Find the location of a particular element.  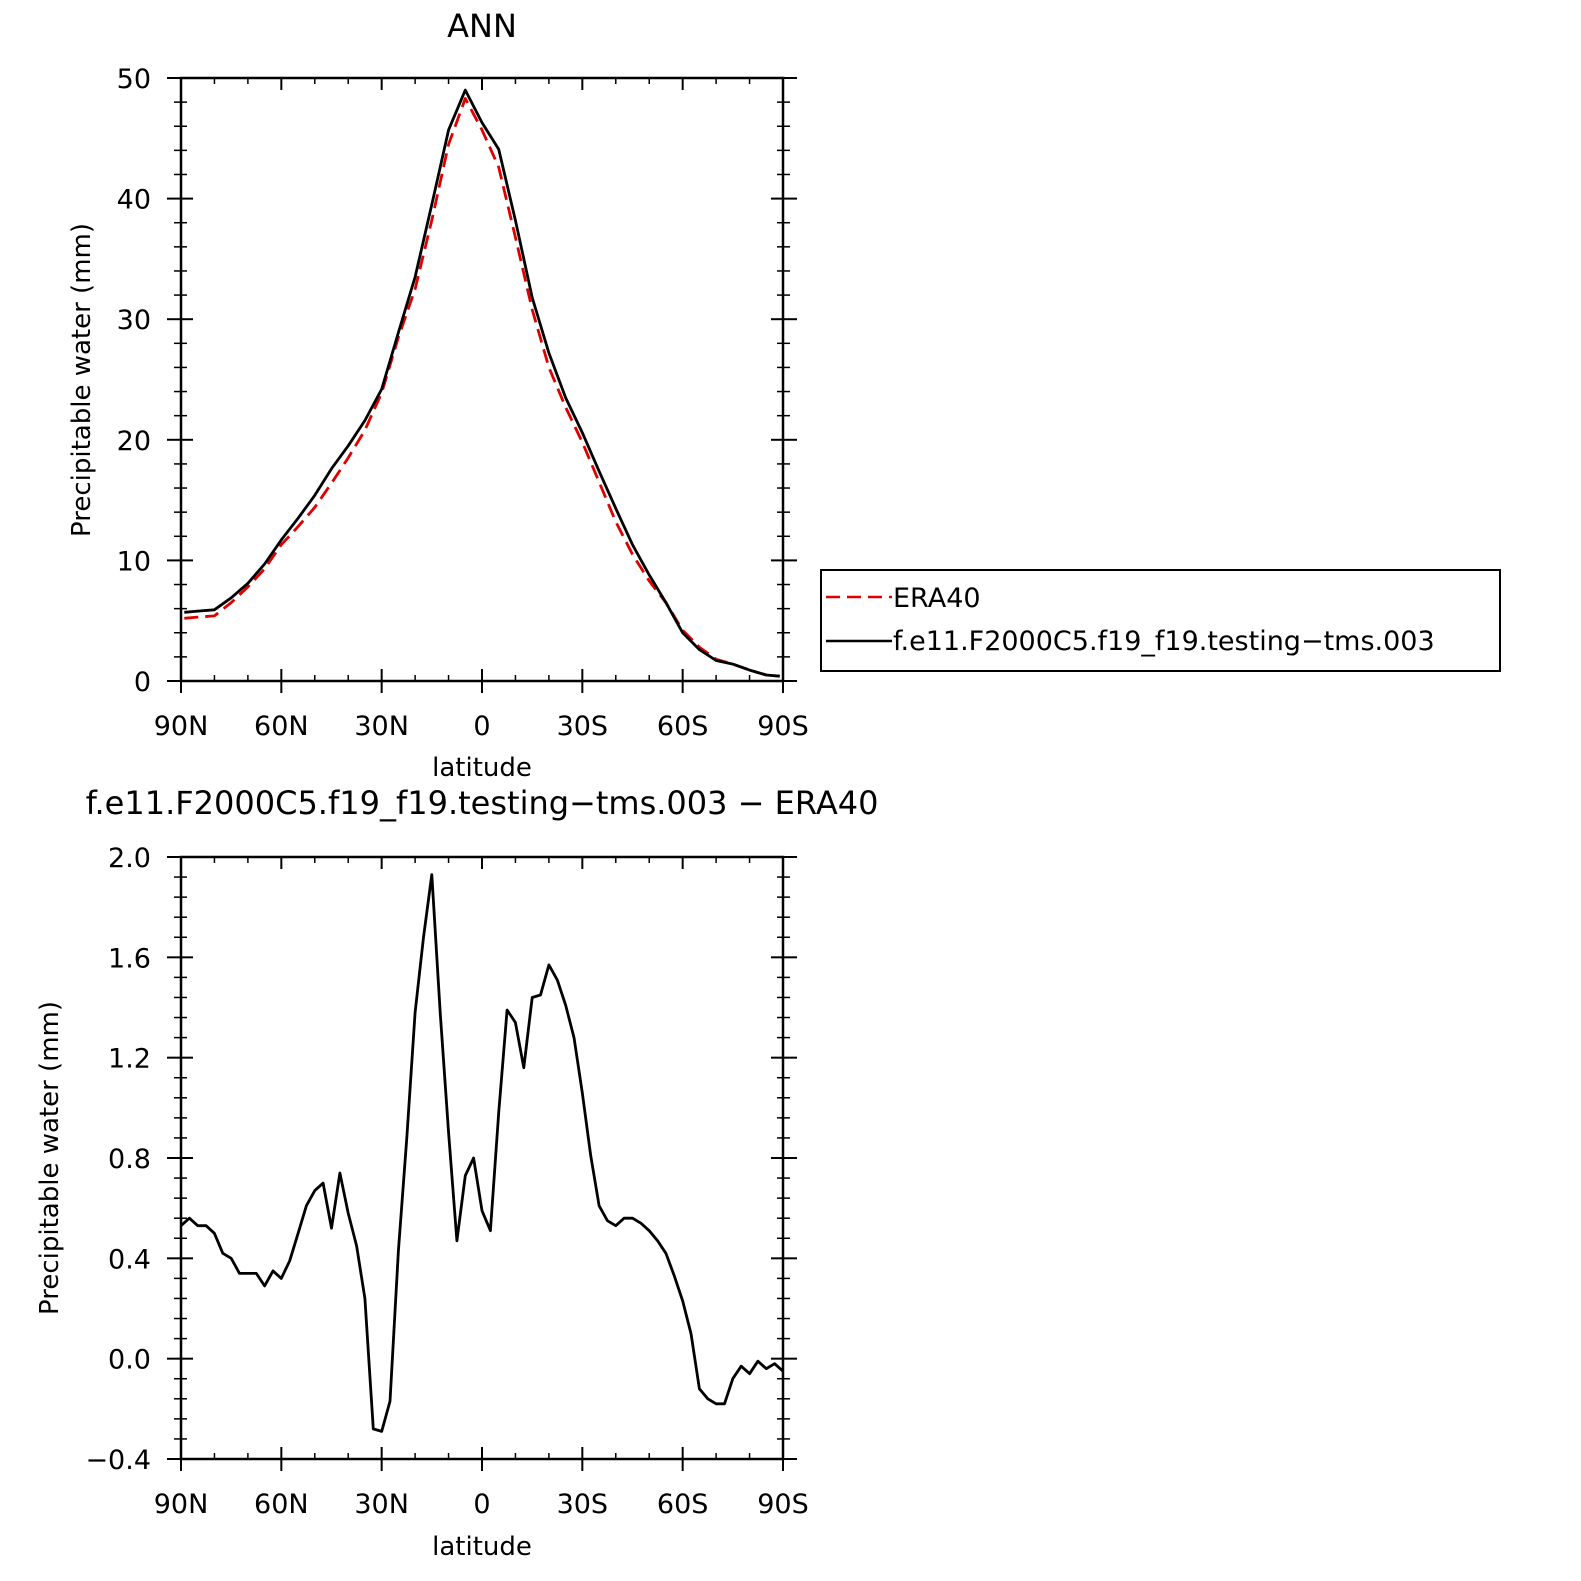

top-y-axis-label: Precipitable water (mm) is located at coordinates (82, 380).